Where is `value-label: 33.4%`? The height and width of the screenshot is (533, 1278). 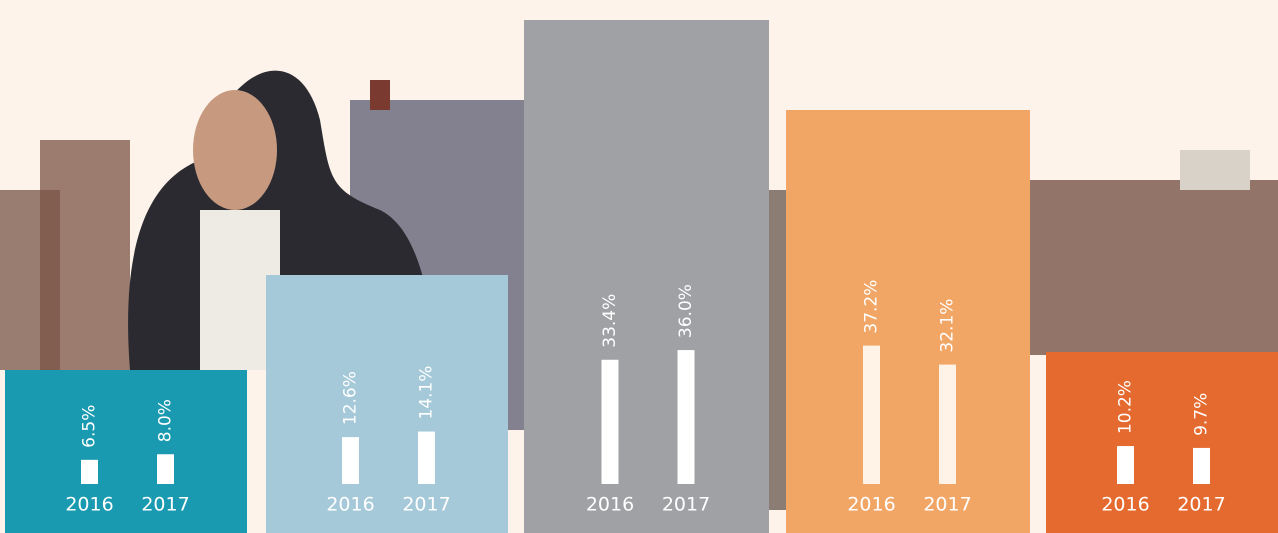
value-label: 33.4% is located at coordinates (610, 321).